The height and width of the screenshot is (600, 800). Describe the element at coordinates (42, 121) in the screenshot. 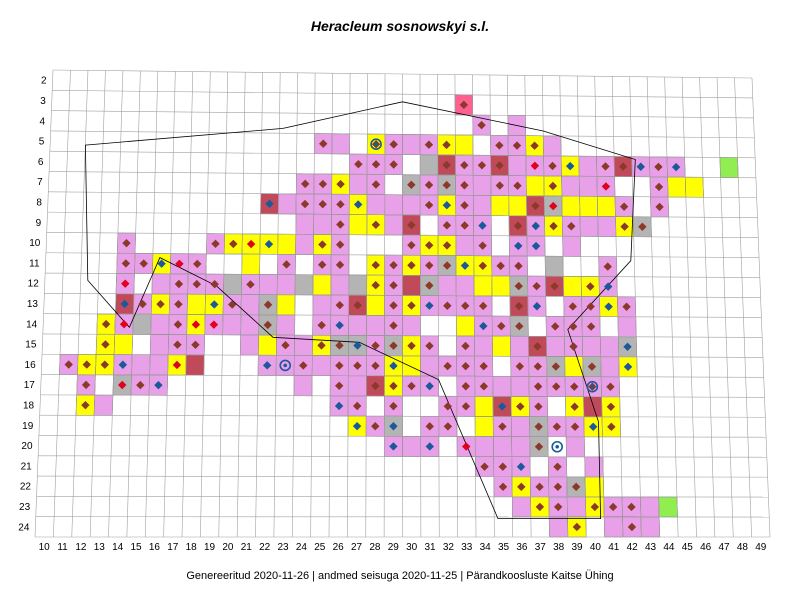

I see `row-label: 4` at that location.